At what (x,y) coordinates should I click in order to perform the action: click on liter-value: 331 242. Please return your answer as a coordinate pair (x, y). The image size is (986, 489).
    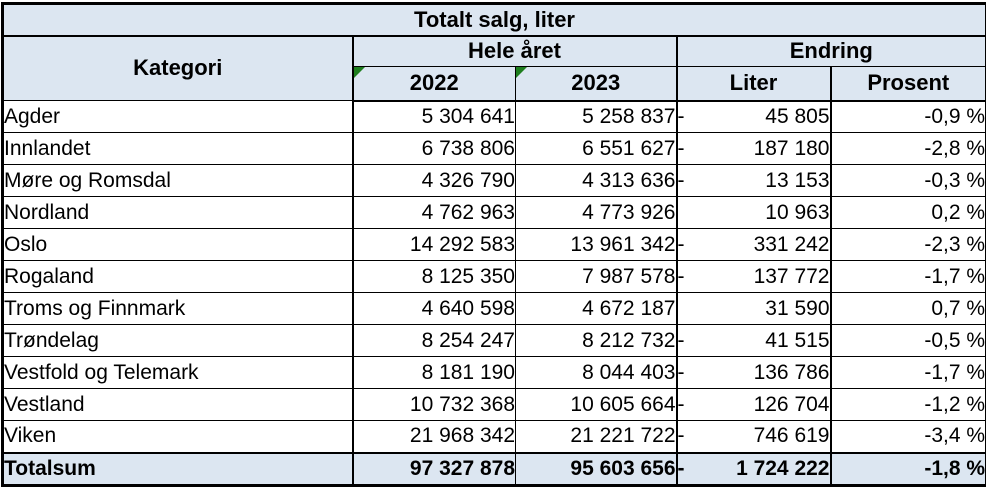
    Looking at the image, I should click on (791, 244).